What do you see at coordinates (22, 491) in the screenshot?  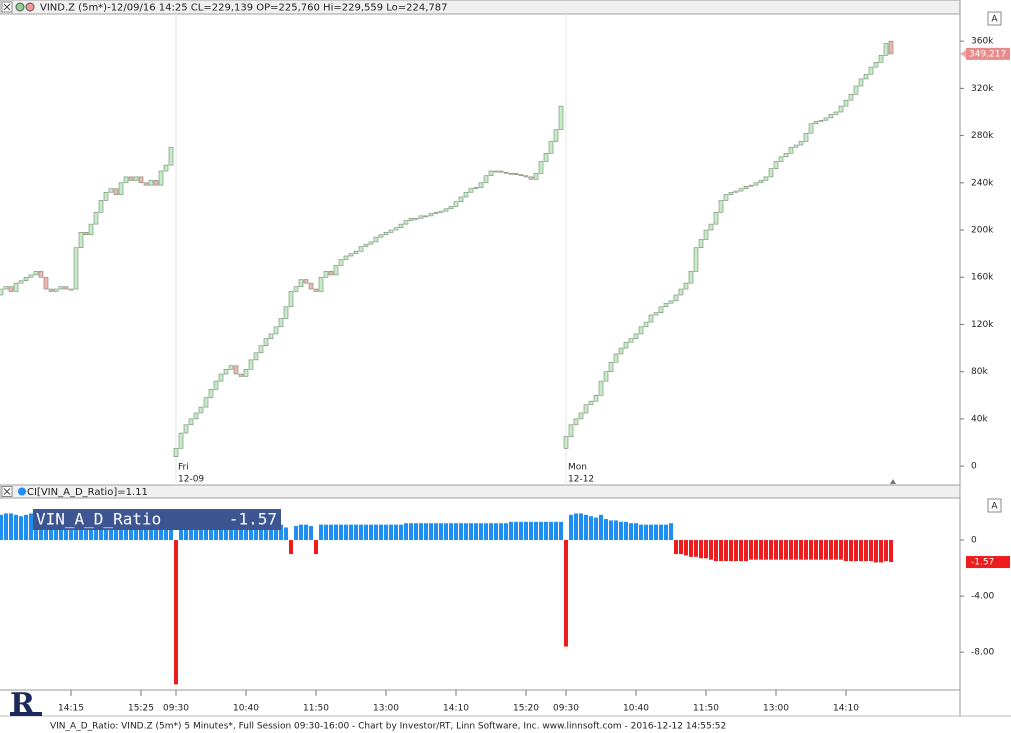 I see `indicator-icon` at bounding box center [22, 491].